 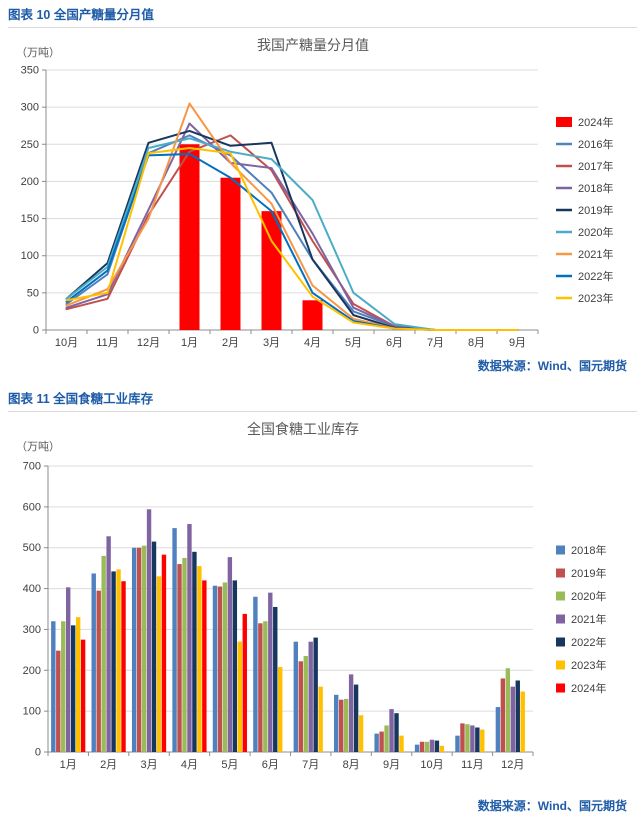 What do you see at coordinates (81, 399) in the screenshot?
I see `figure11-header: 图表 11 全国食糖工业库存` at bounding box center [81, 399].